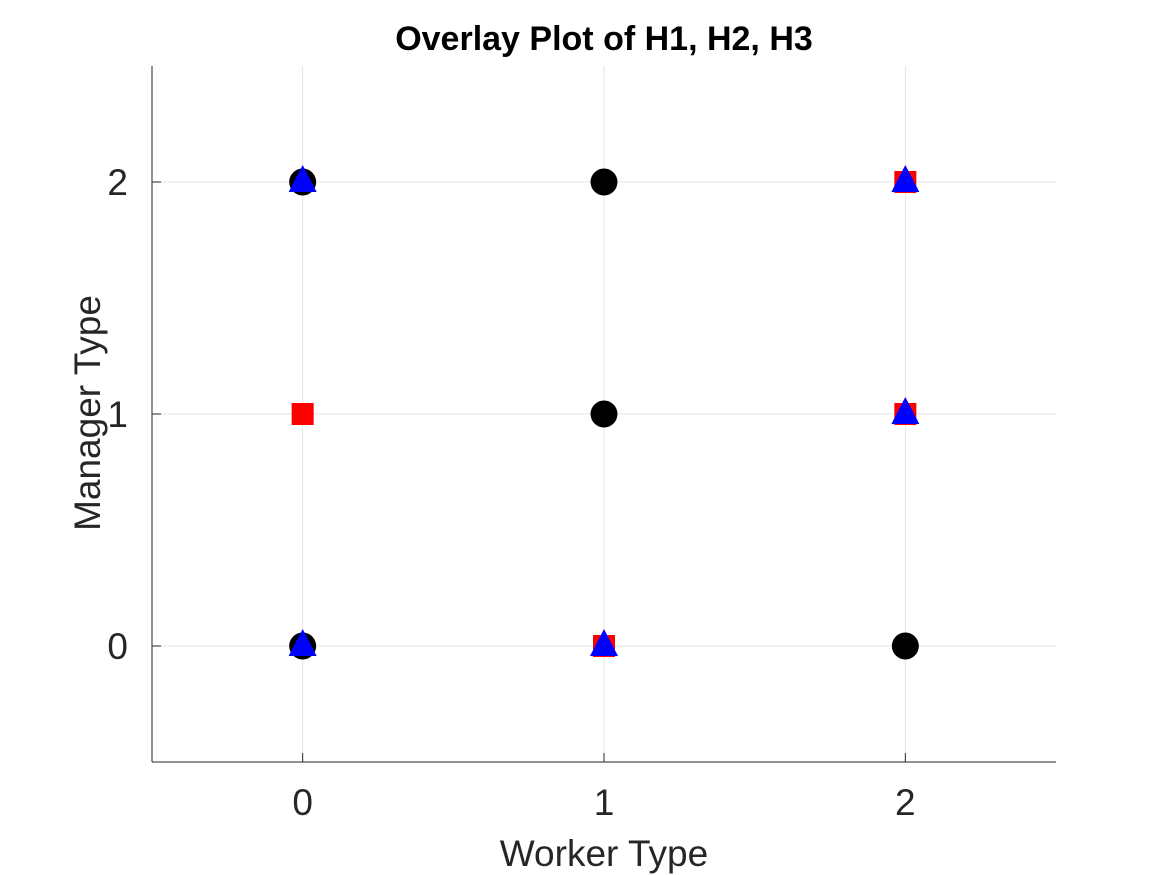 The width and height of the screenshot is (1167, 875). I want to click on y-tick-label: 2, so click(117, 182).